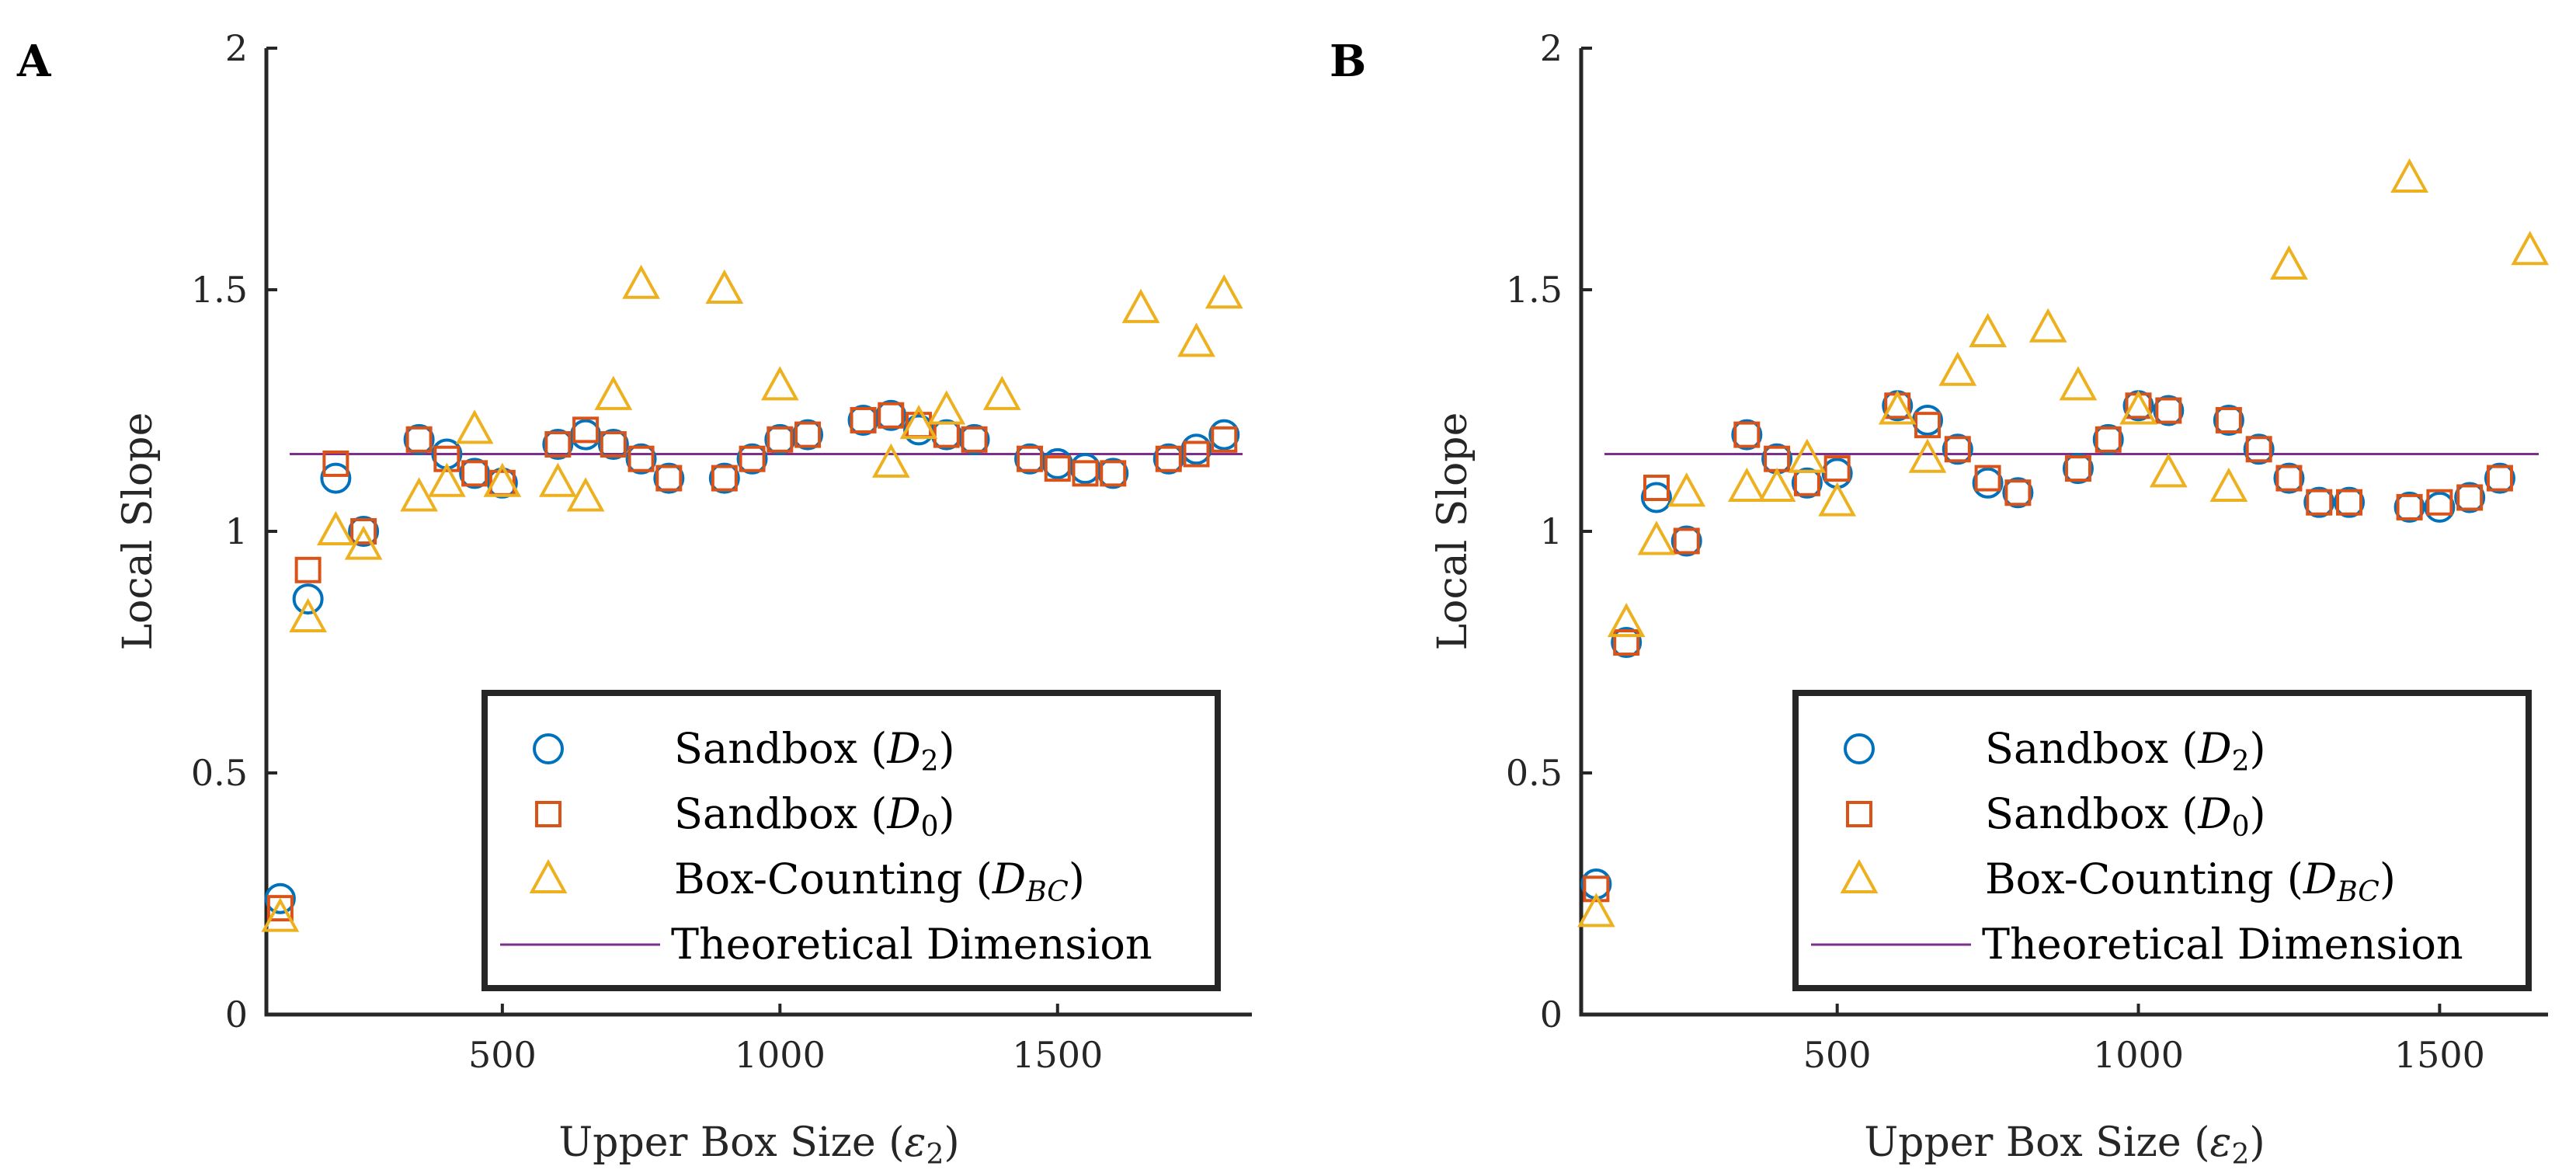 Image resolution: width=2576 pixels, height=1173 pixels. What do you see at coordinates (548, 748) in the screenshot?
I see `legend-circle-swatch` at bounding box center [548, 748].